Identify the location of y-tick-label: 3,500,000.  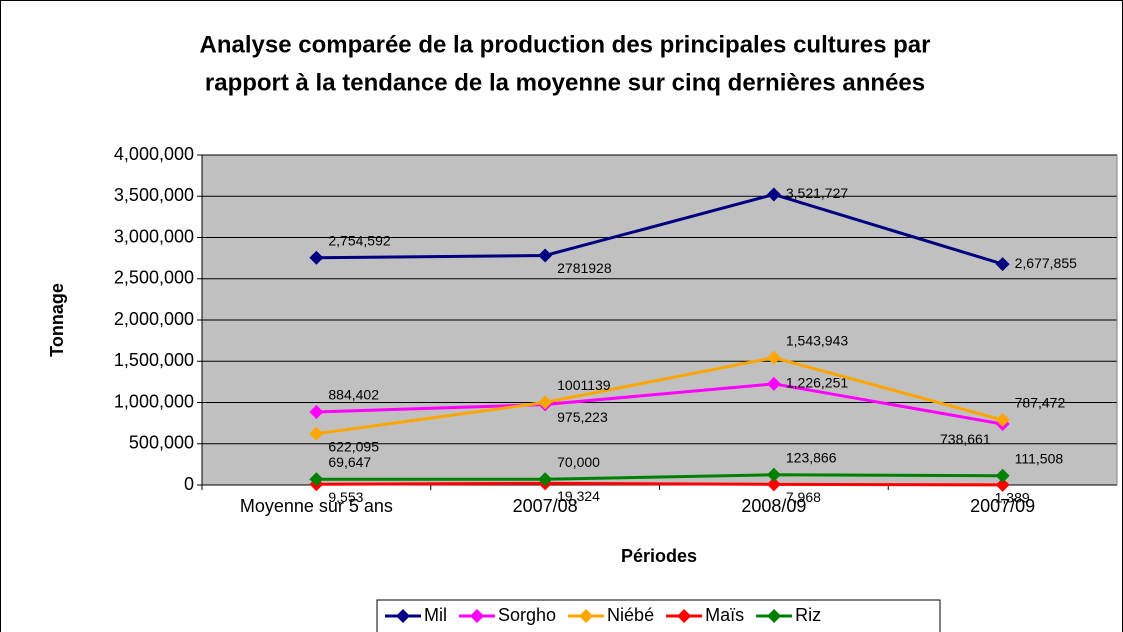
(154, 195).